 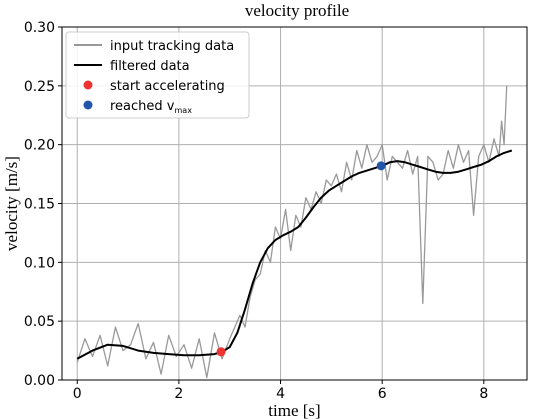 I want to click on legend-box, so click(x=157, y=75).